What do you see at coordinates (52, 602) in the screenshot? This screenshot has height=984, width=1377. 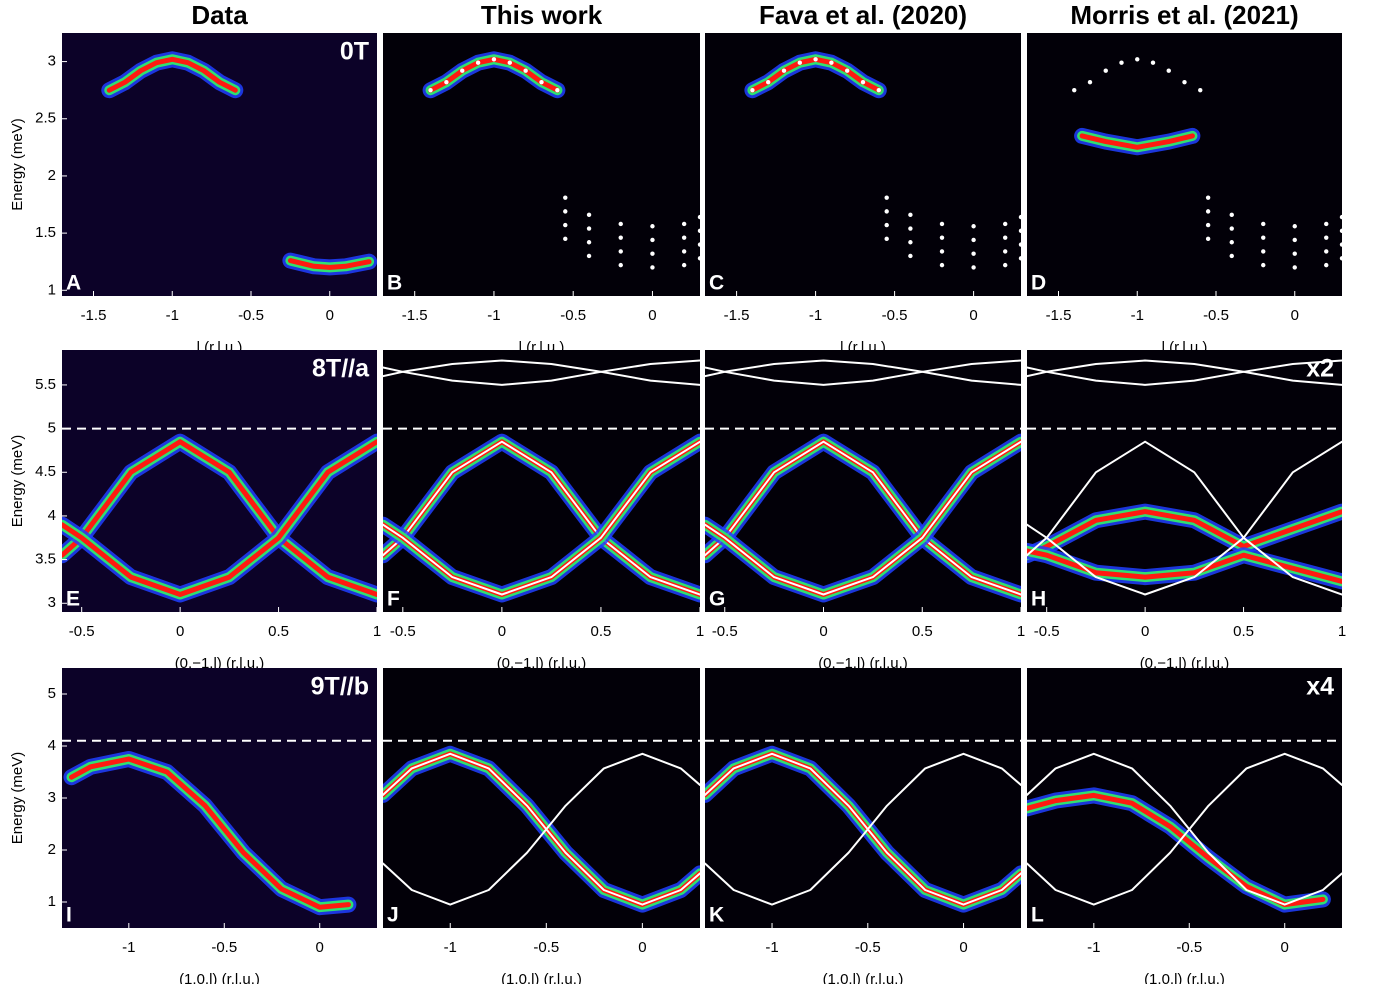 I see `y-tick-label: 3` at bounding box center [52, 602].